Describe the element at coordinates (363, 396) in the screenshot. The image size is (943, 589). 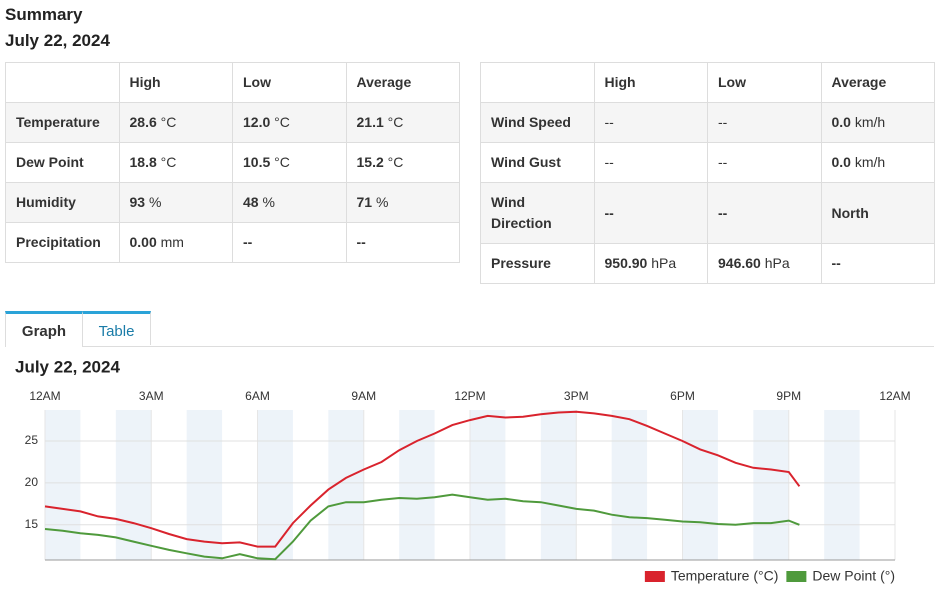
I see `x-tick-label: 9AM` at that location.